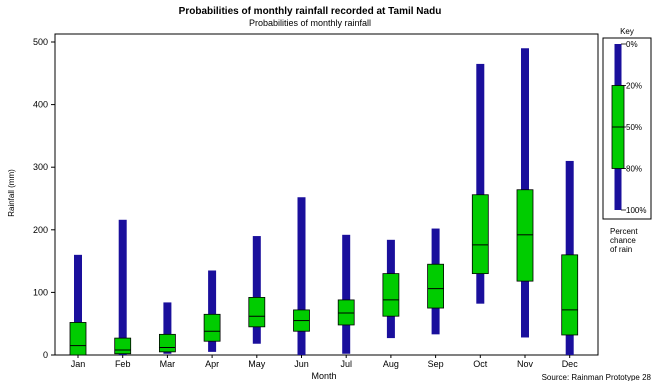  I want to click on month-group-dec, so click(570, 257).